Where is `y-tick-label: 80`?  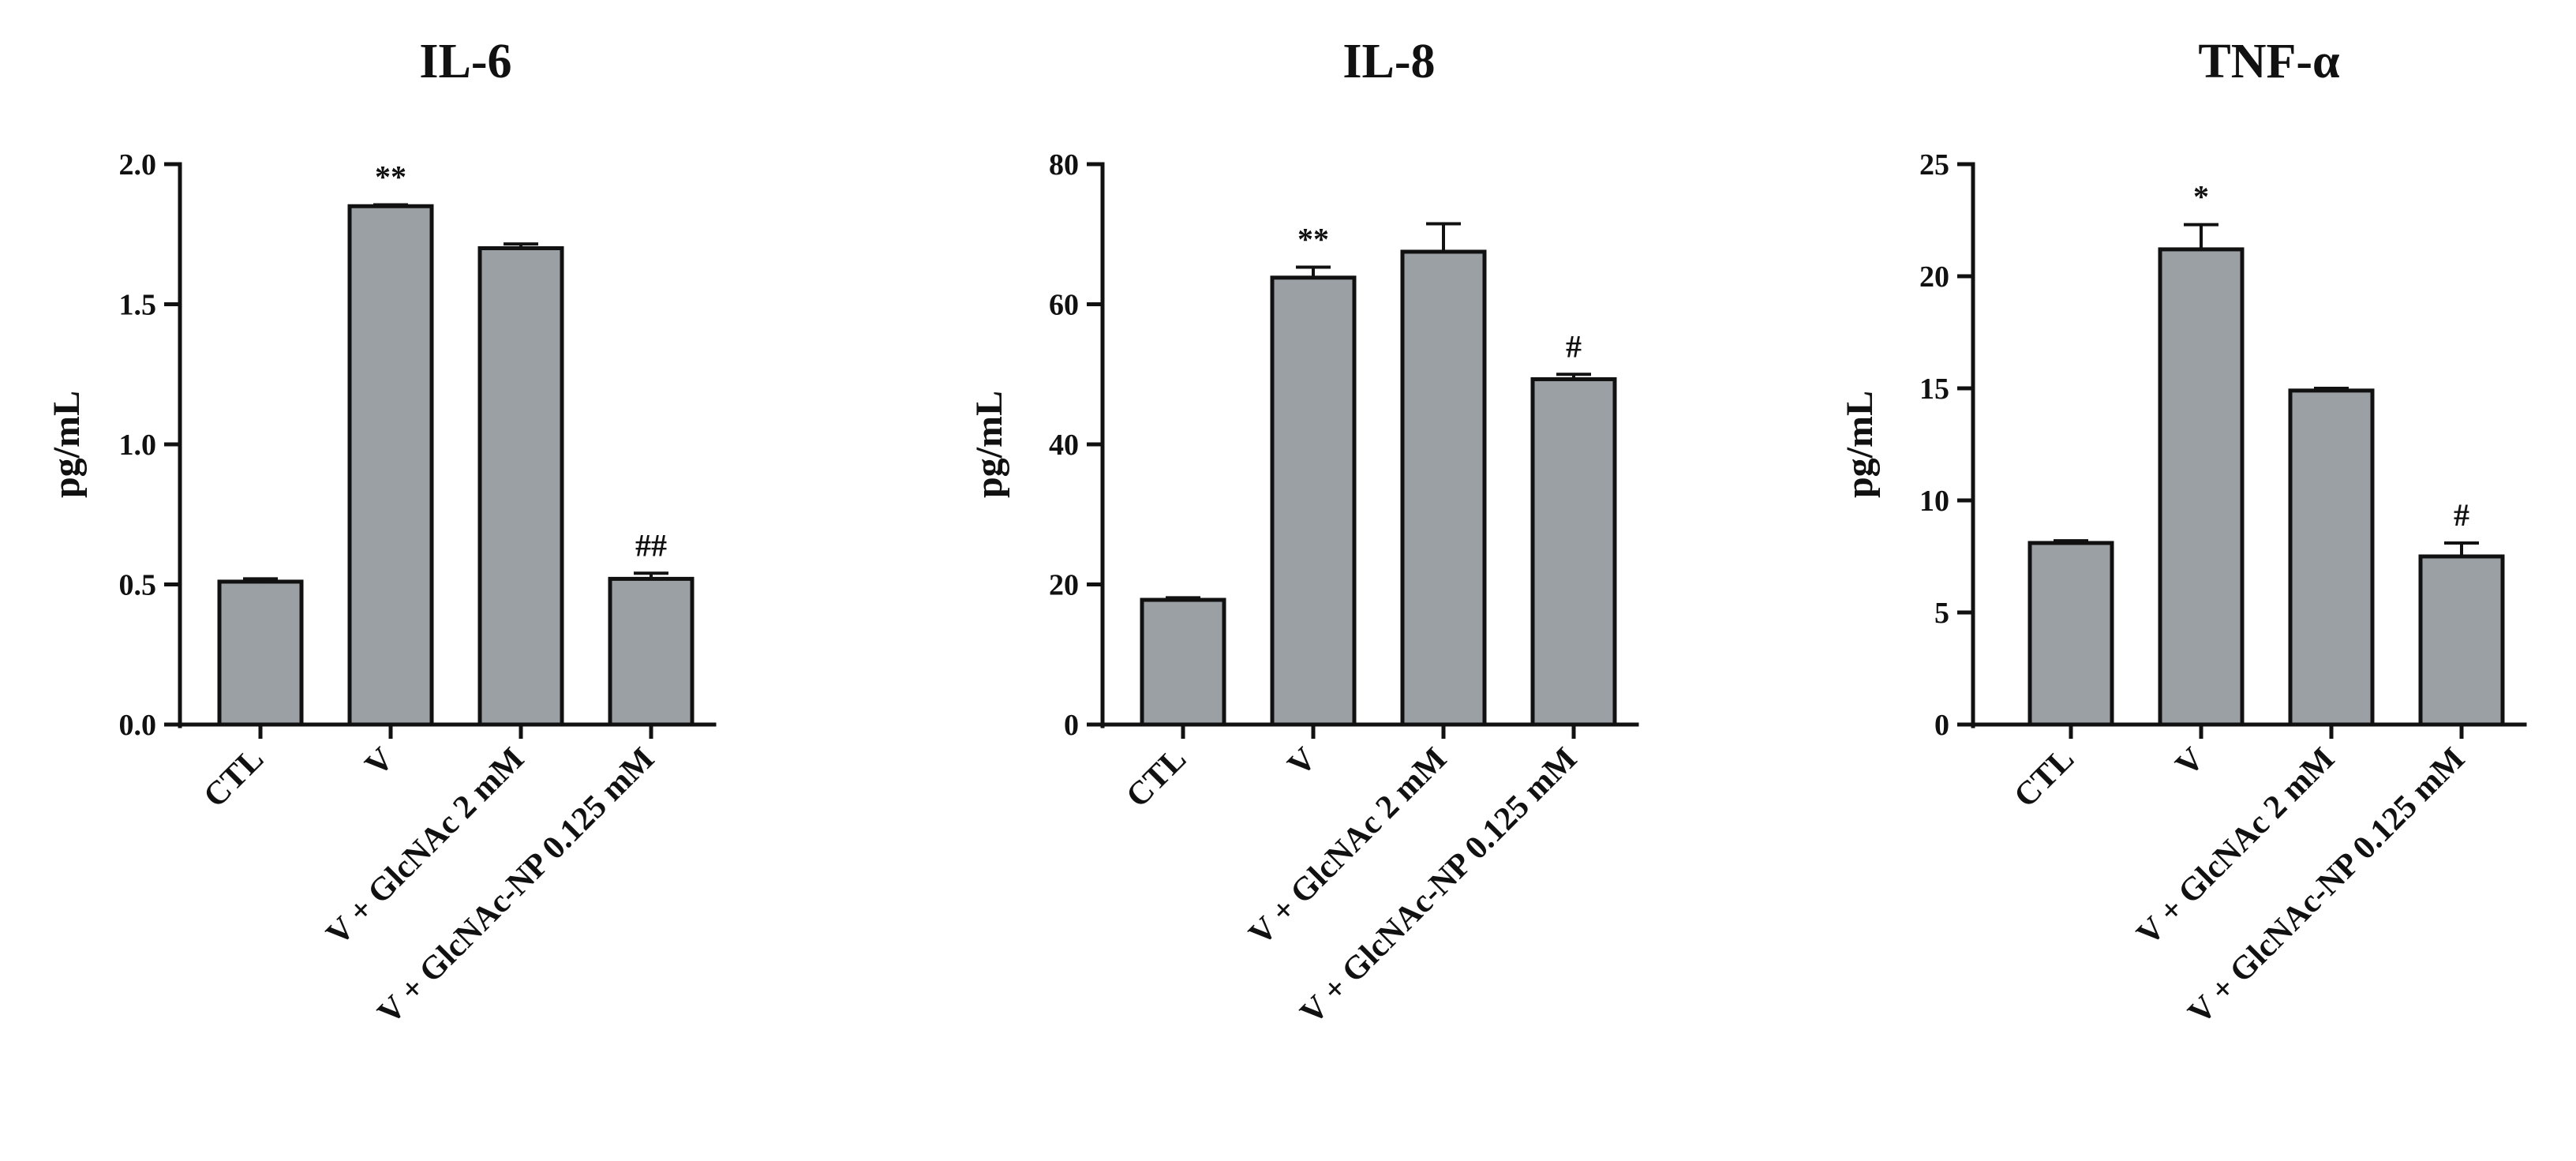
y-tick-label: 80 is located at coordinates (1064, 165).